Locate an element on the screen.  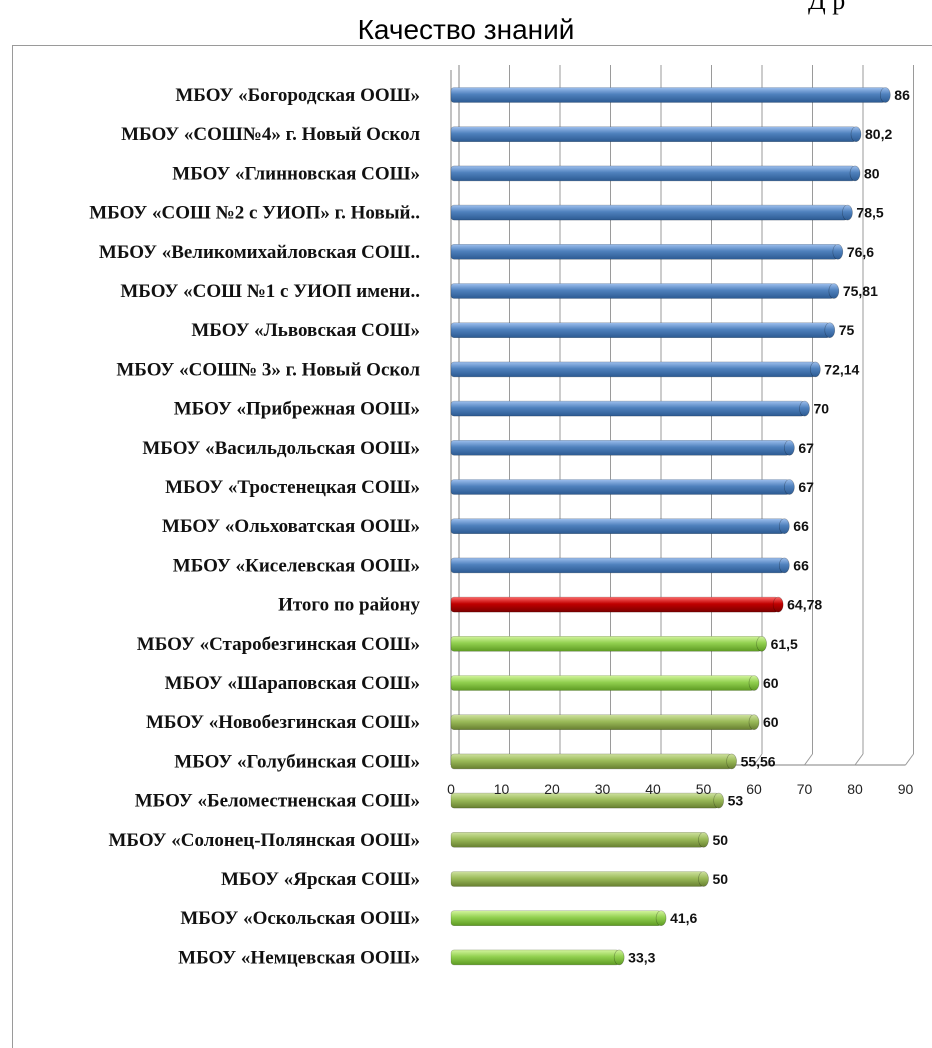
x-tick-label: 0 is located at coordinates (451, 789).